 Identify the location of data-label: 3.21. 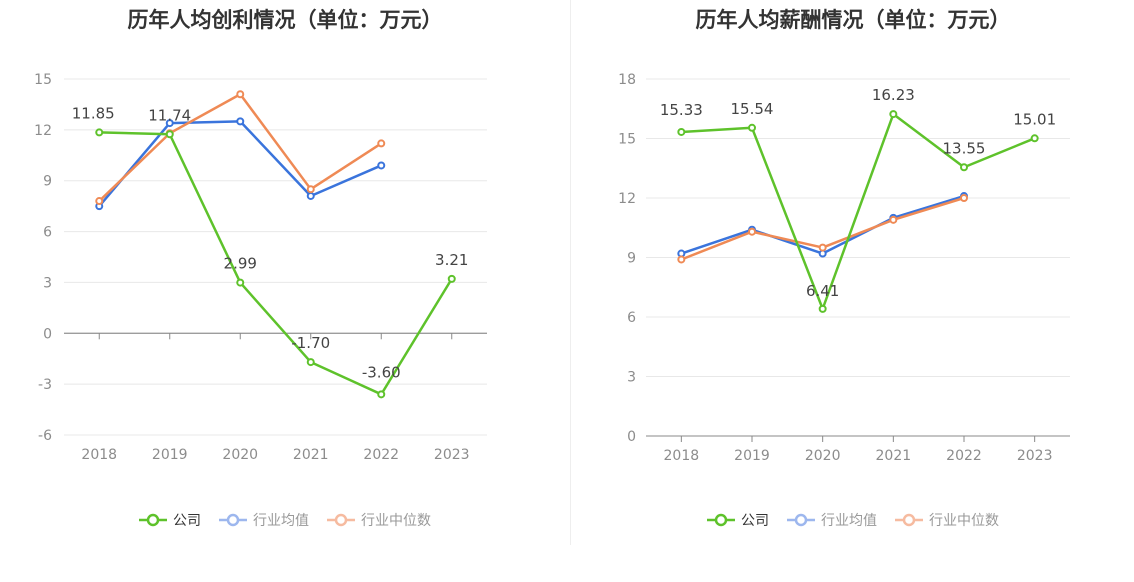
(451, 260).